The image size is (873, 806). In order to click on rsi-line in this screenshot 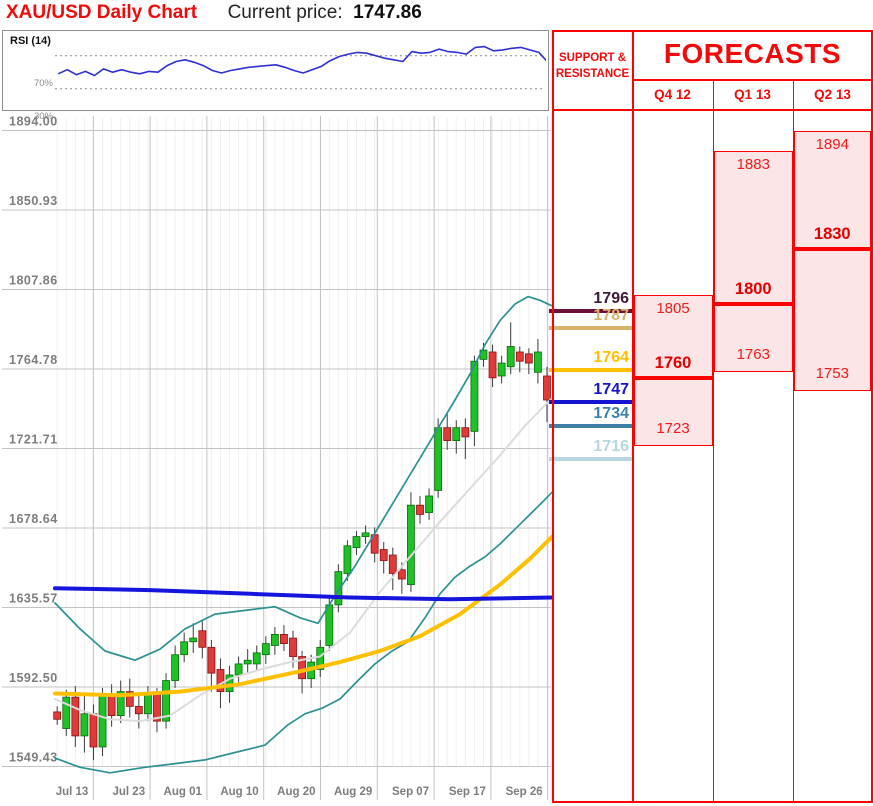, I will do `click(301, 61)`.